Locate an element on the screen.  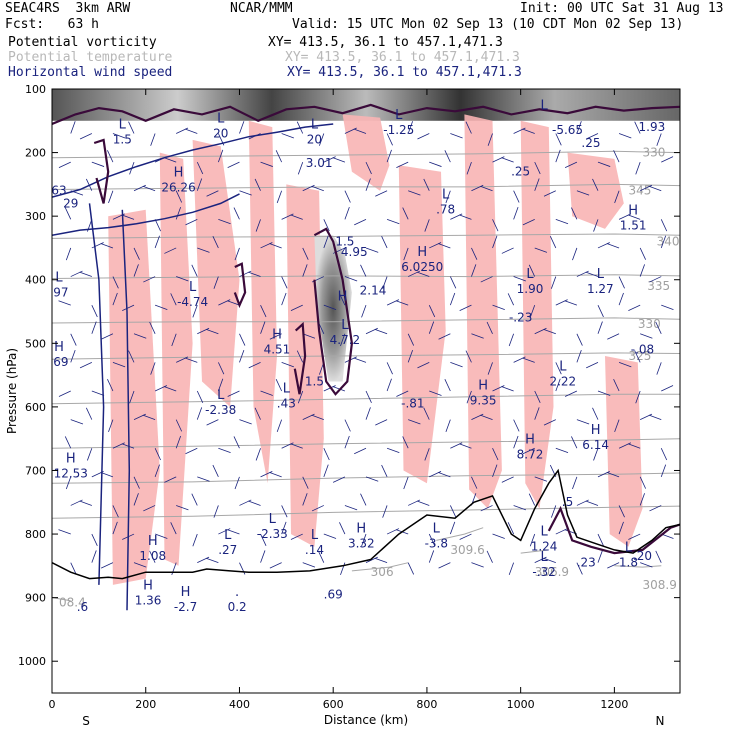
field-xy-pv: XY= 413.5, 36.1 to 457.1,471.3 is located at coordinates (385, 42).